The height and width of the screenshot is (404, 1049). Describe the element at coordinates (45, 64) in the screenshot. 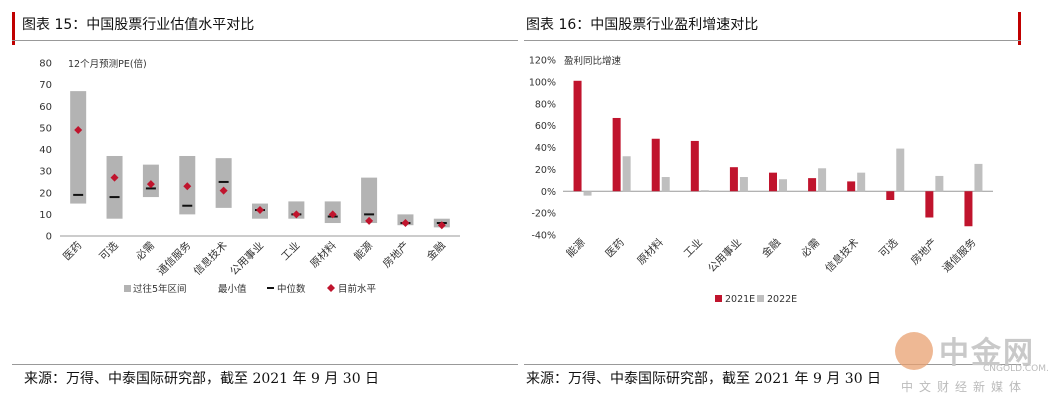

I see `y-tick-label: 80` at that location.